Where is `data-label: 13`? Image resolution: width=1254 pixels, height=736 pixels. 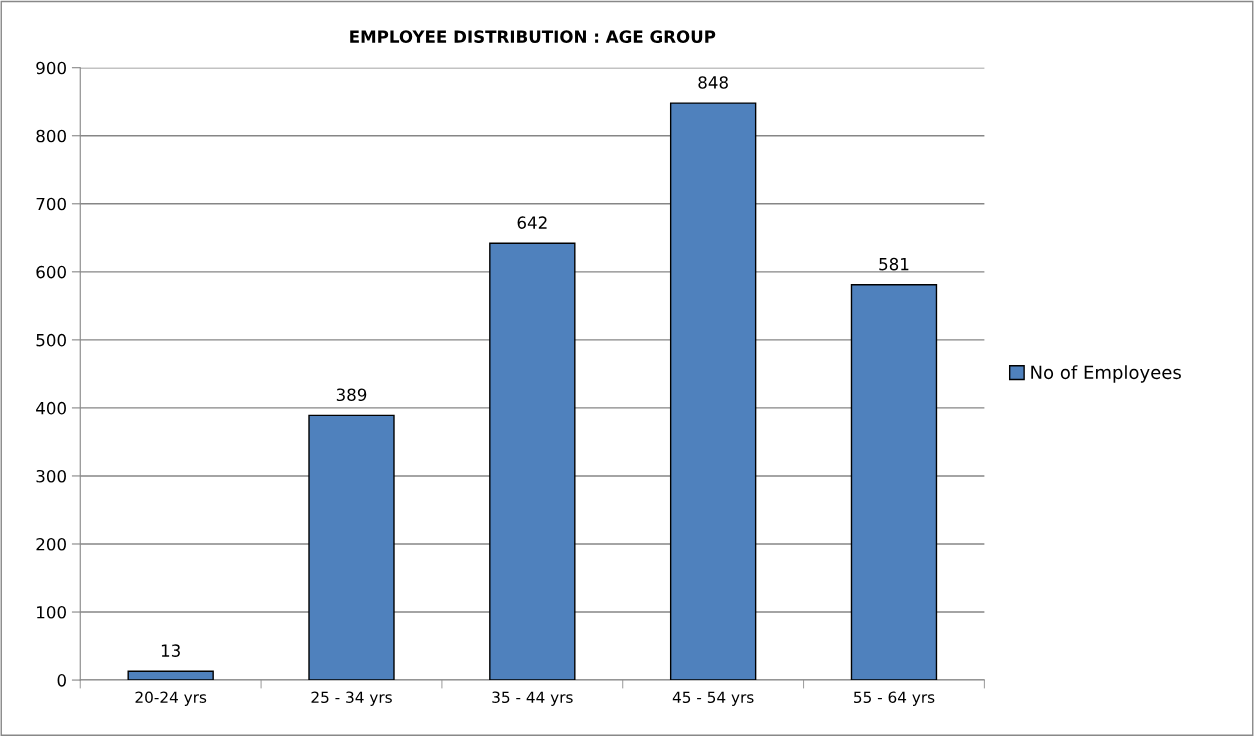 data-label: 13 is located at coordinates (170, 650).